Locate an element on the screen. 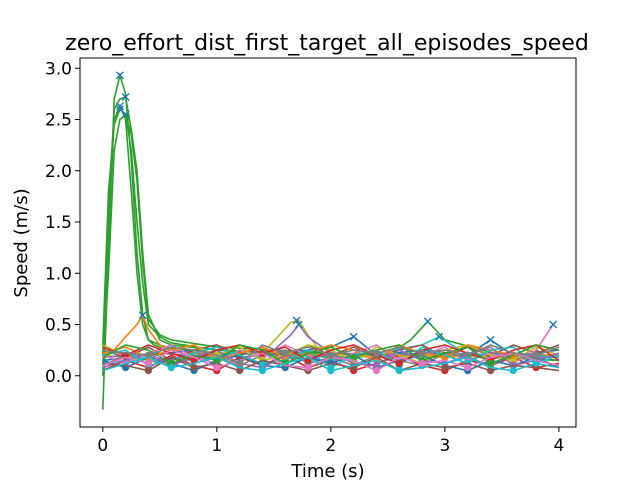 This screenshot has height=480, width=640. x-tick-label: 4 is located at coordinates (558, 446).